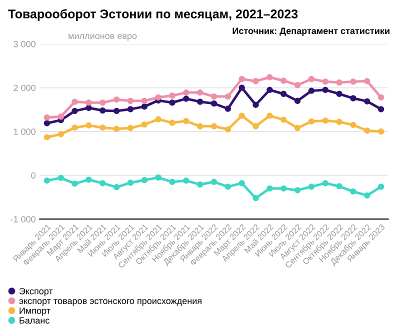 The image size is (400, 333). Describe the element at coordinates (36, 292) in the screenshot. I see `legend-label: Экспорт` at that location.